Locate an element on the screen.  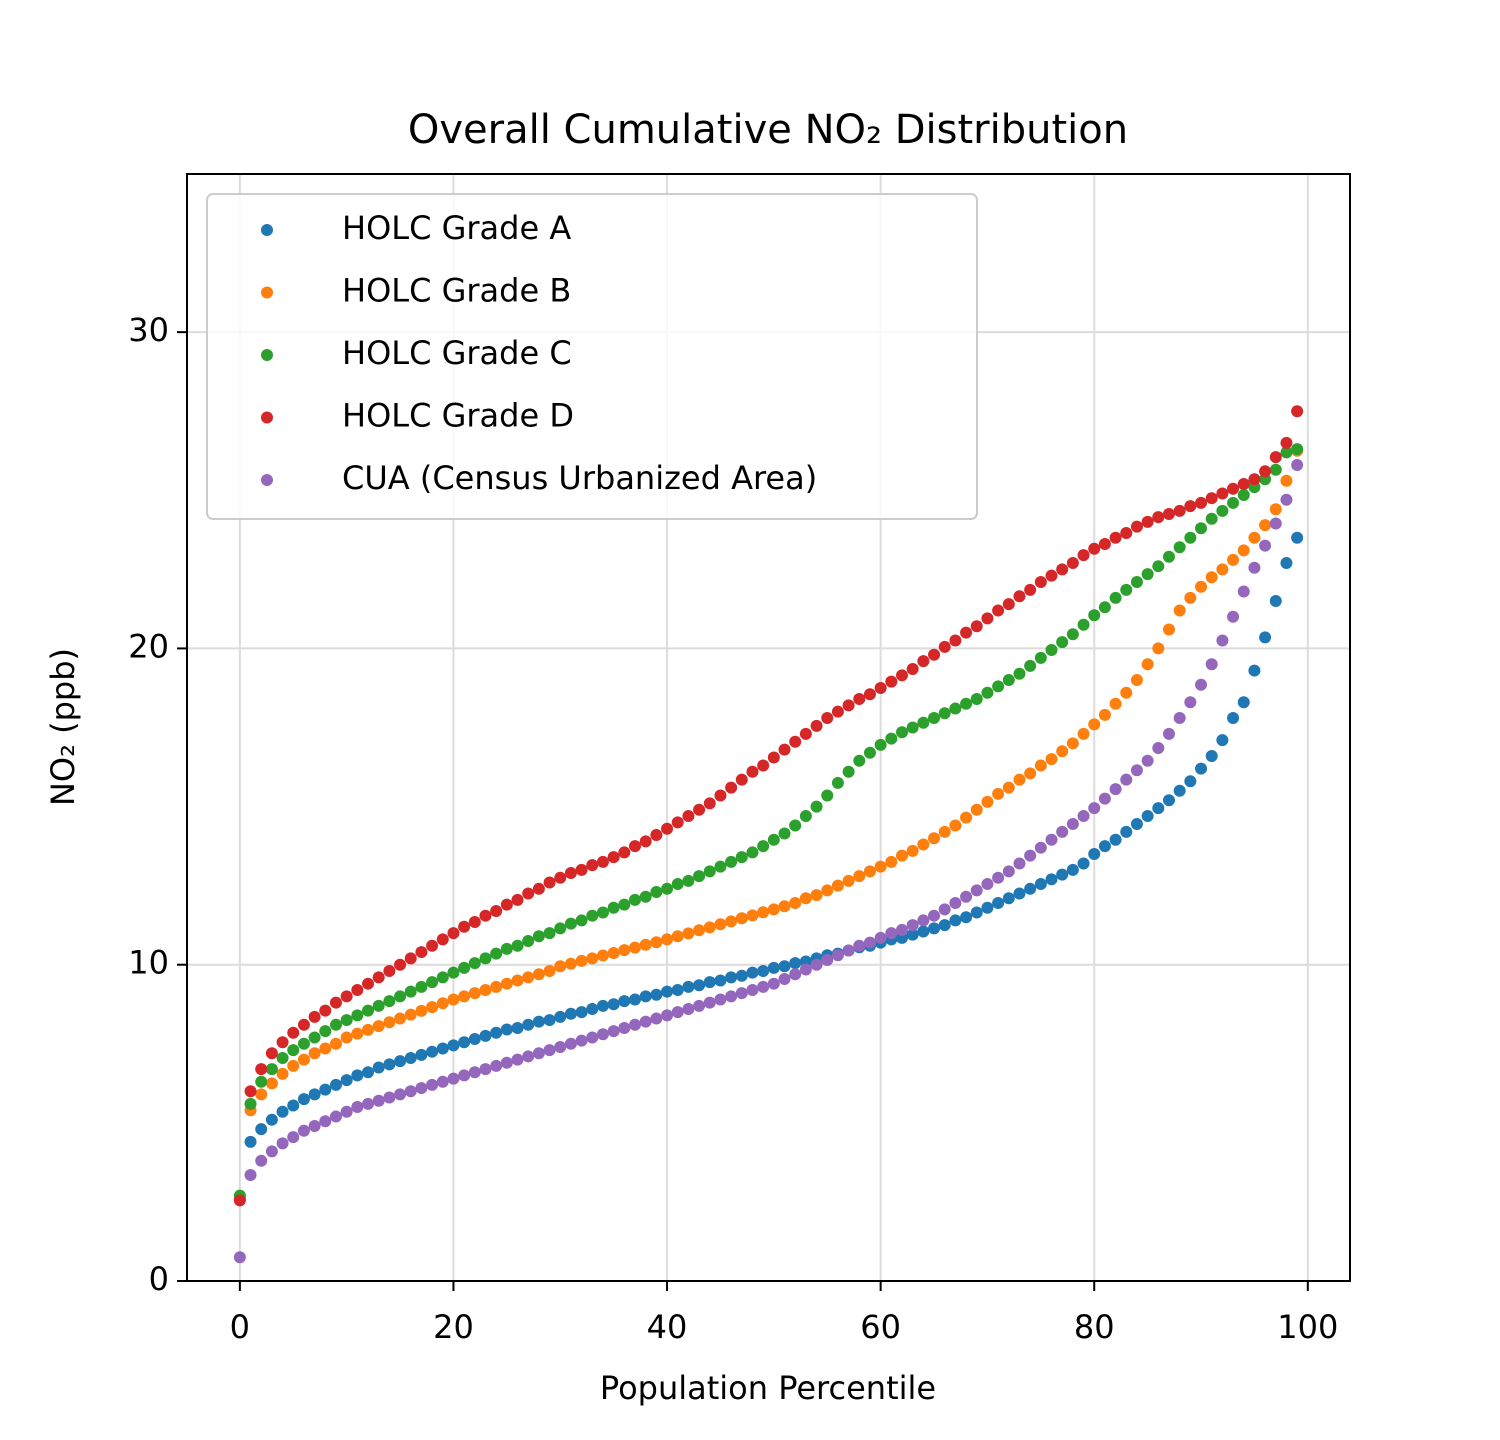
legend-label: HOLC Grade C is located at coordinates (457, 353).